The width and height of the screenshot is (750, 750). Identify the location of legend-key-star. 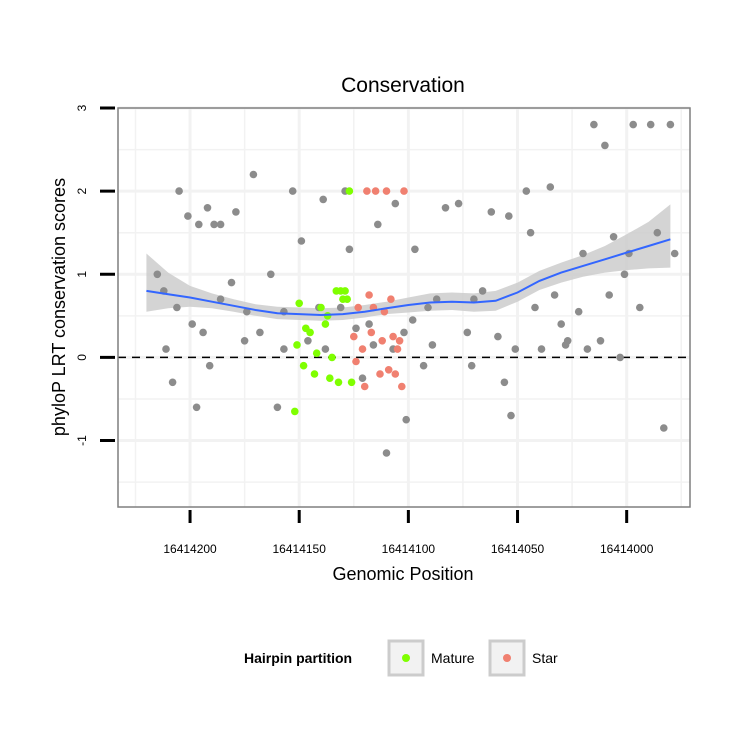
(507, 658).